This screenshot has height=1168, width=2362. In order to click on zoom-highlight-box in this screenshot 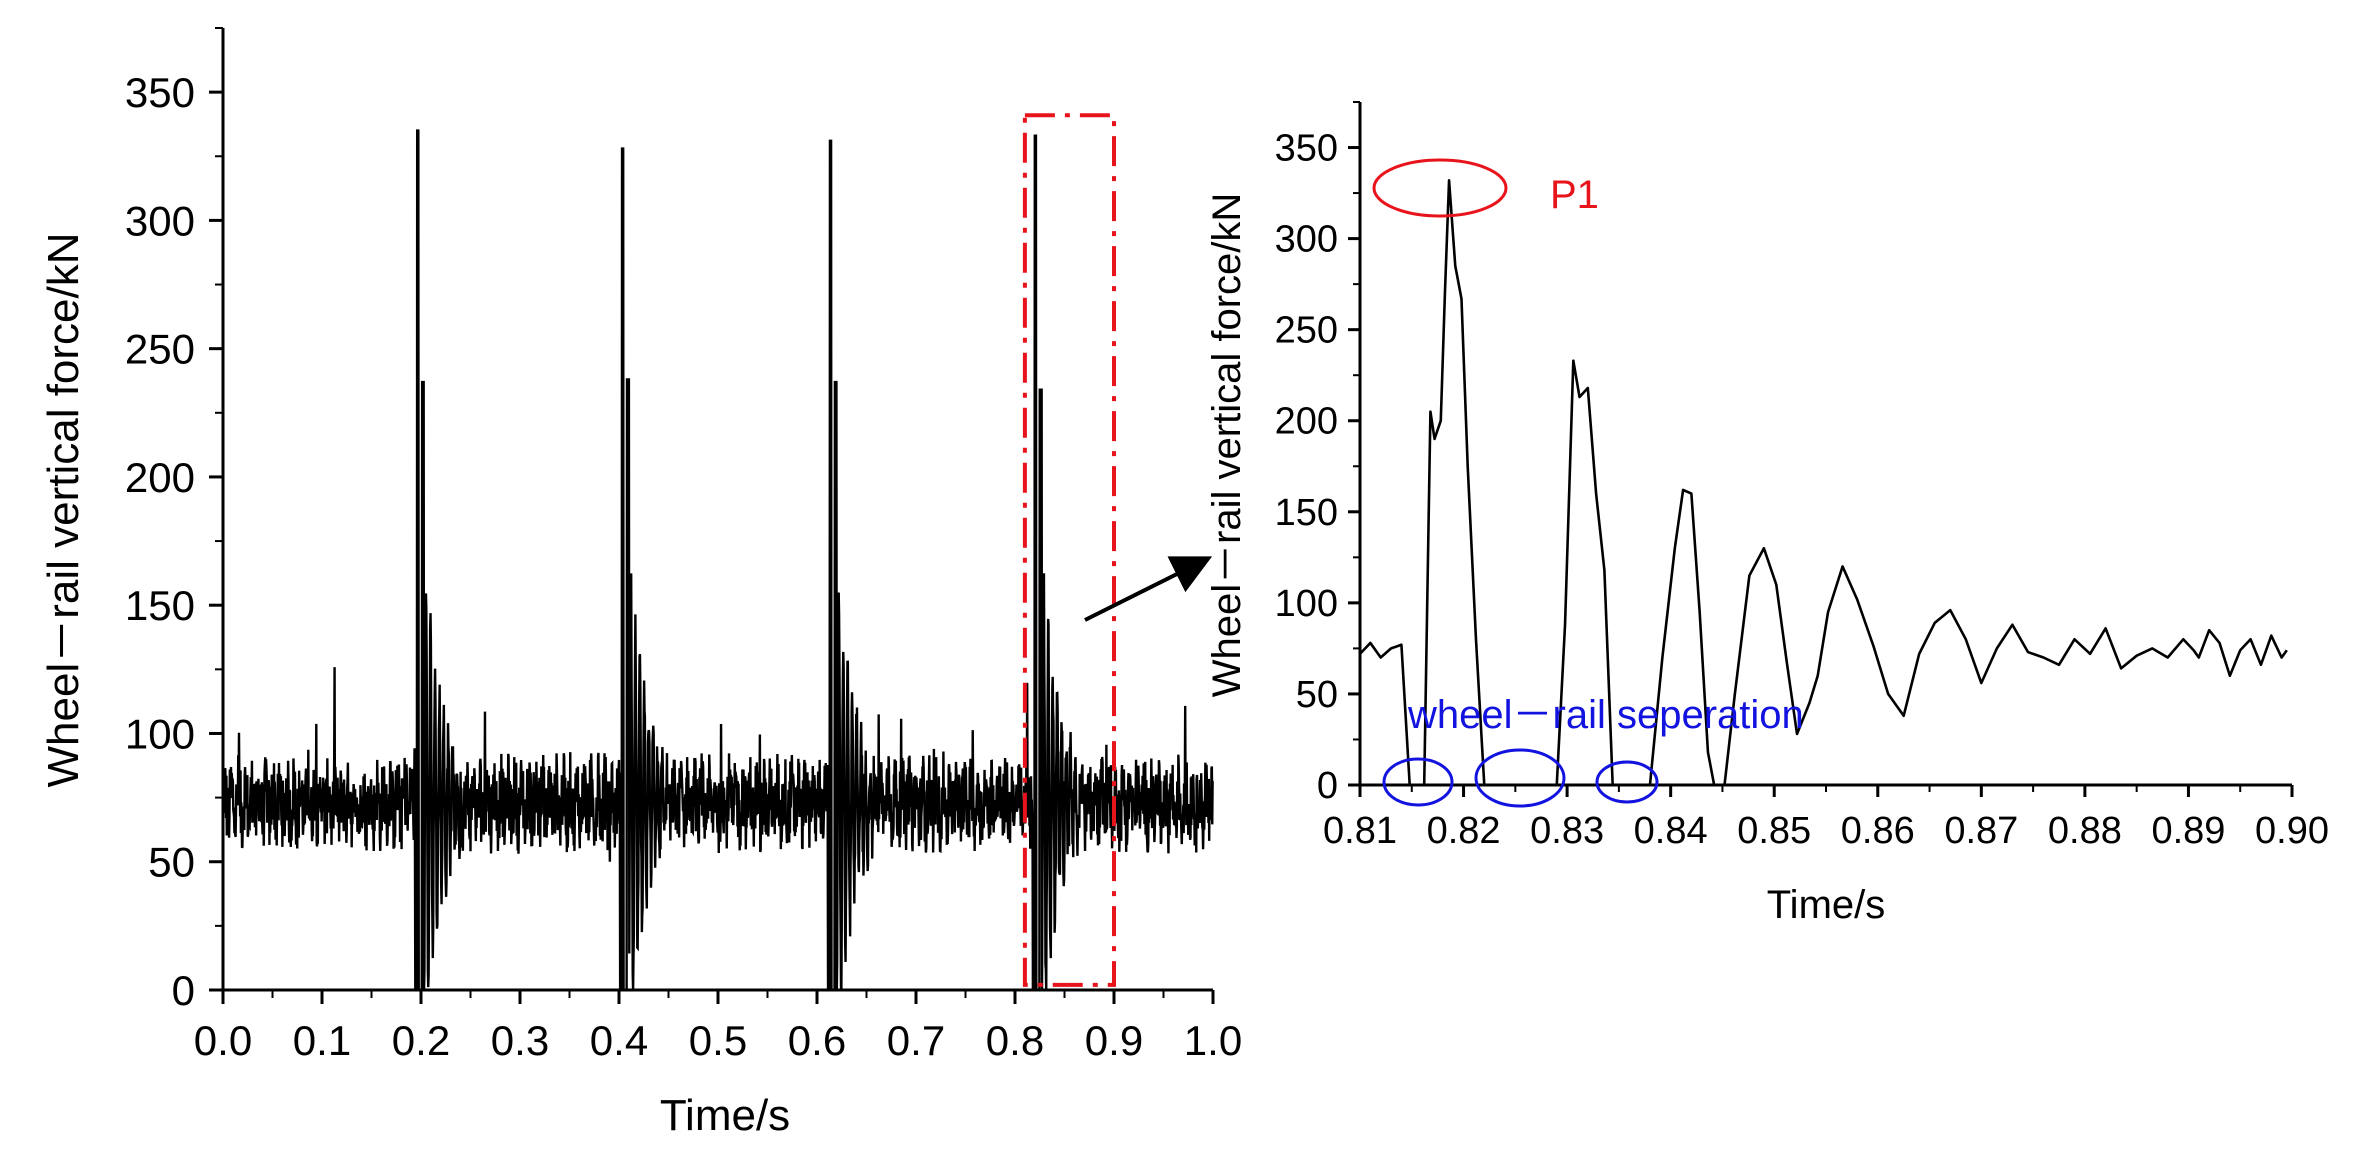, I will do `click(1069, 550)`.